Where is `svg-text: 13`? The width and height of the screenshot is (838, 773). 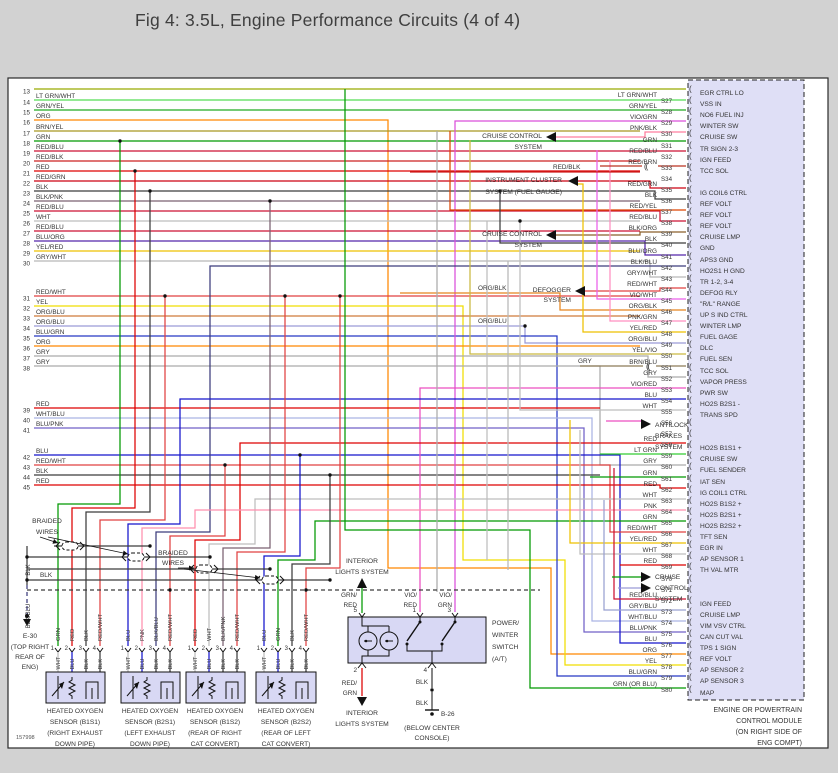 svg-text: 13 is located at coordinates (27, 92).